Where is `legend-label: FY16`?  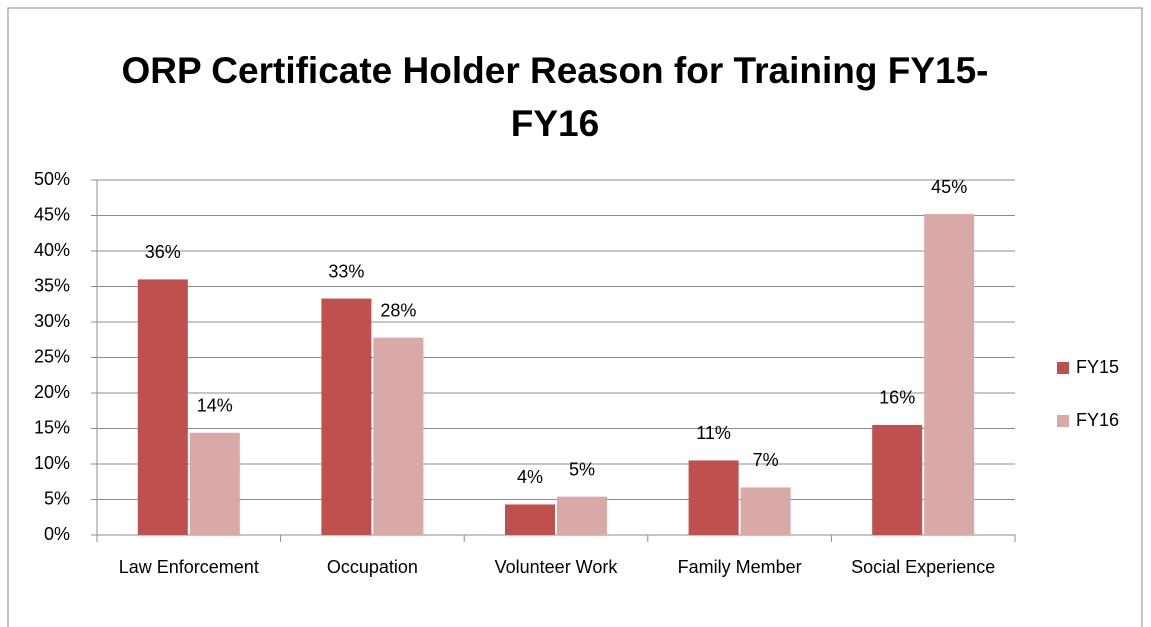
legend-label: FY16 is located at coordinates (1097, 420).